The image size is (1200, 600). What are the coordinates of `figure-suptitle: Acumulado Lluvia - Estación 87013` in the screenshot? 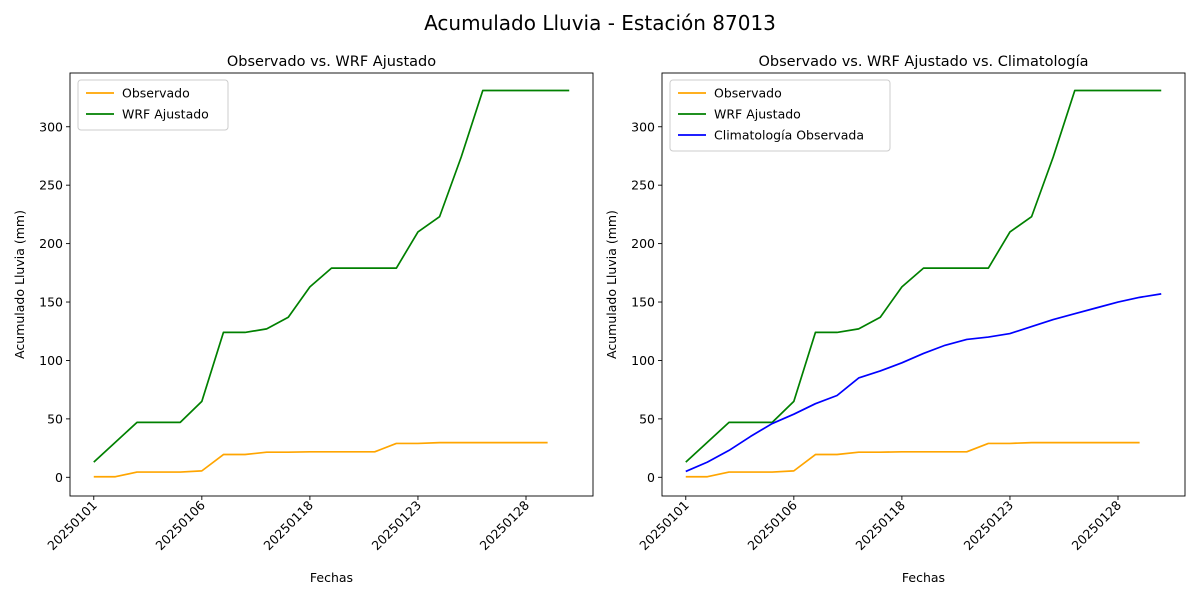 It's located at (600, 23).